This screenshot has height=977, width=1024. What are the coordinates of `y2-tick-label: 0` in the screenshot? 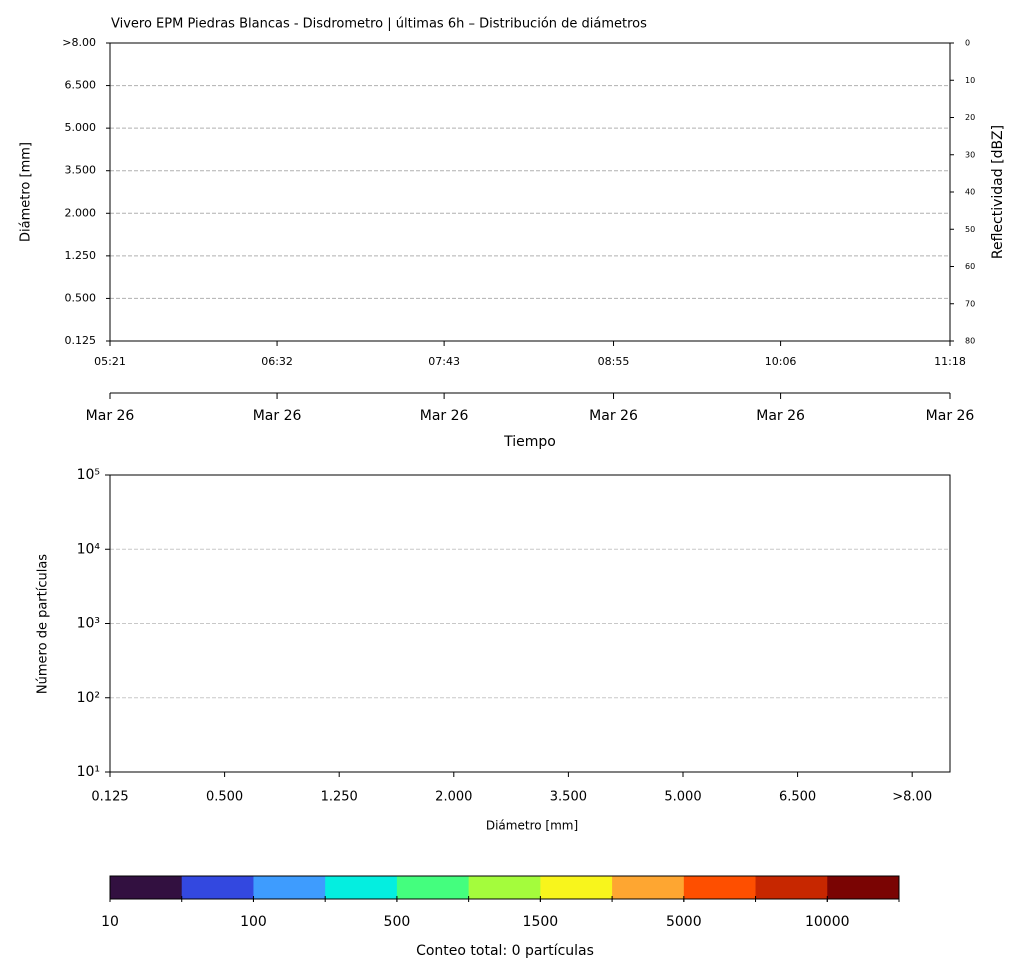 It's located at (967, 43).